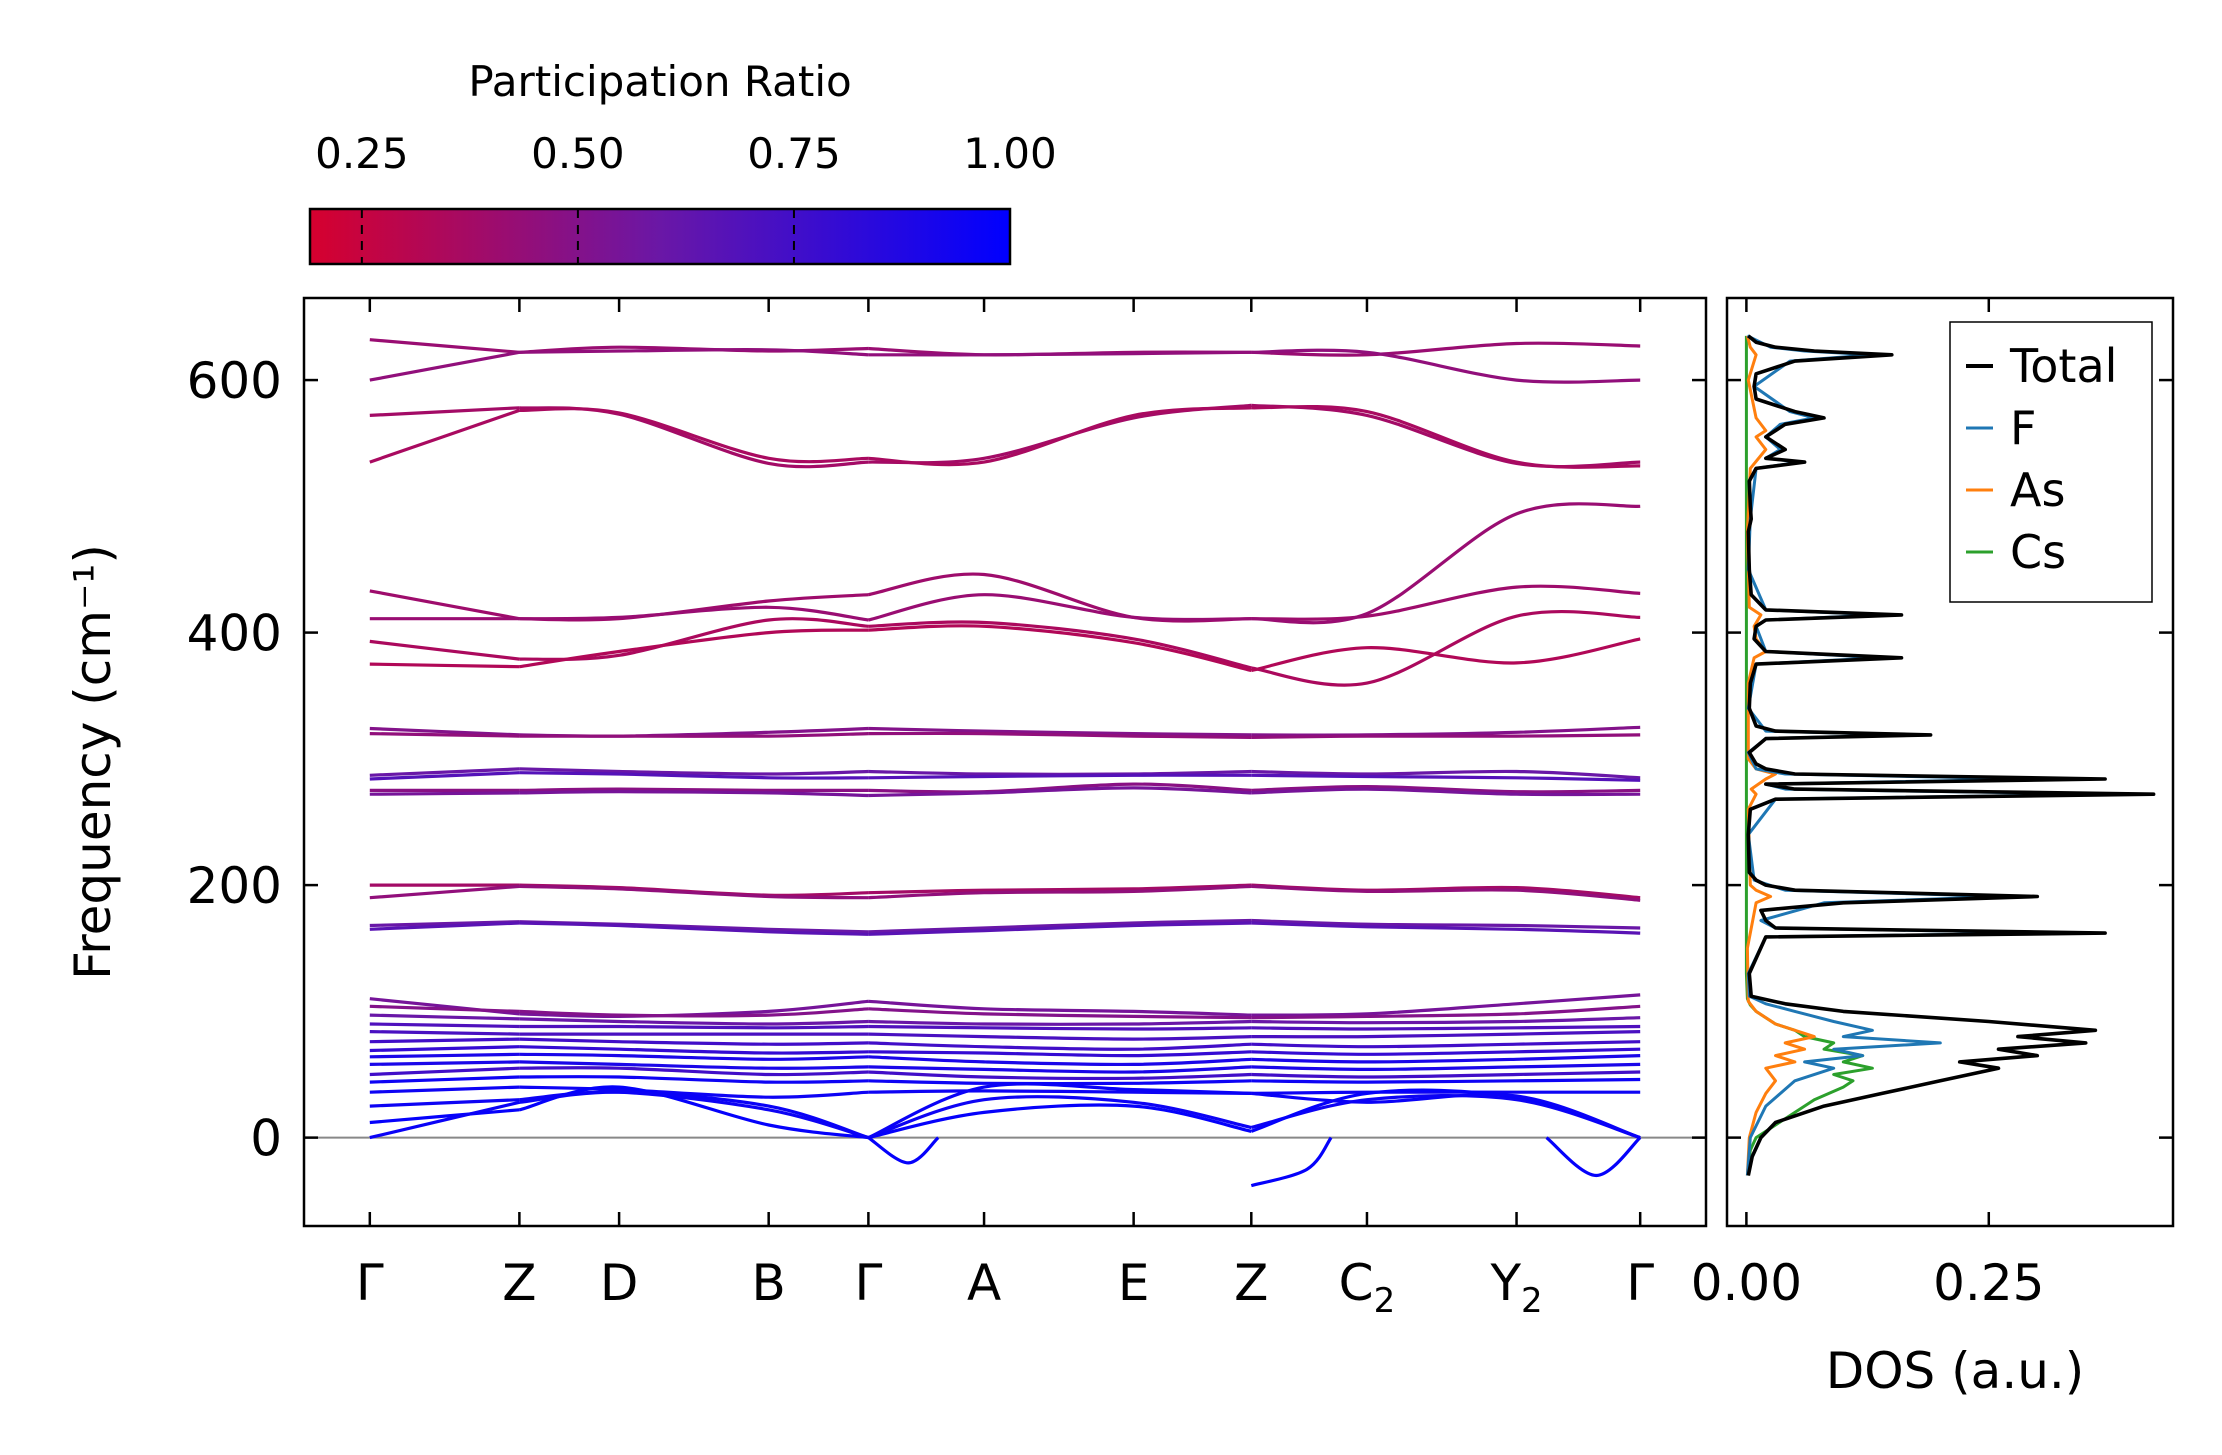 The image size is (2222, 1455). What do you see at coordinates (266, 1139) in the screenshot?
I see `frequency-tick-label: 0` at bounding box center [266, 1139].